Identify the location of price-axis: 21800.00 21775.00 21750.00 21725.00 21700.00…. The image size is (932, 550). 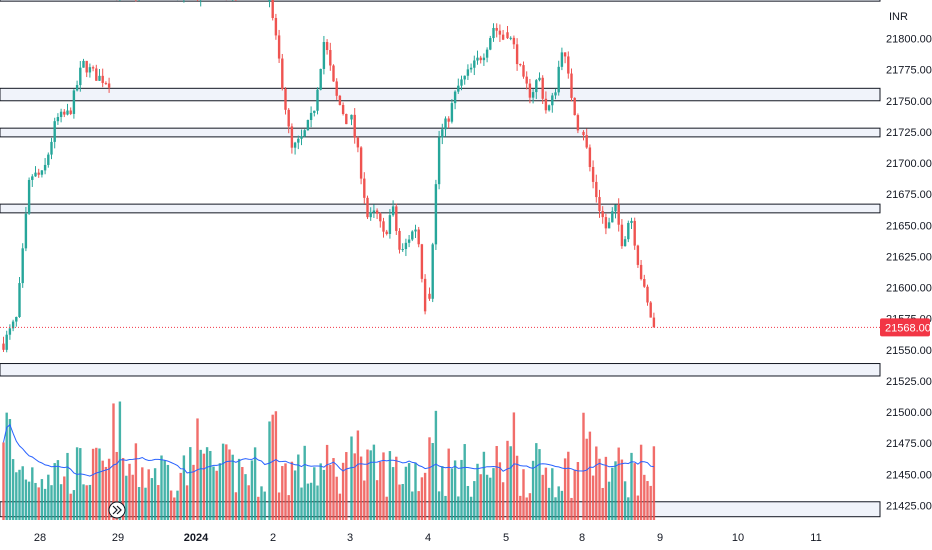
(906, 273).